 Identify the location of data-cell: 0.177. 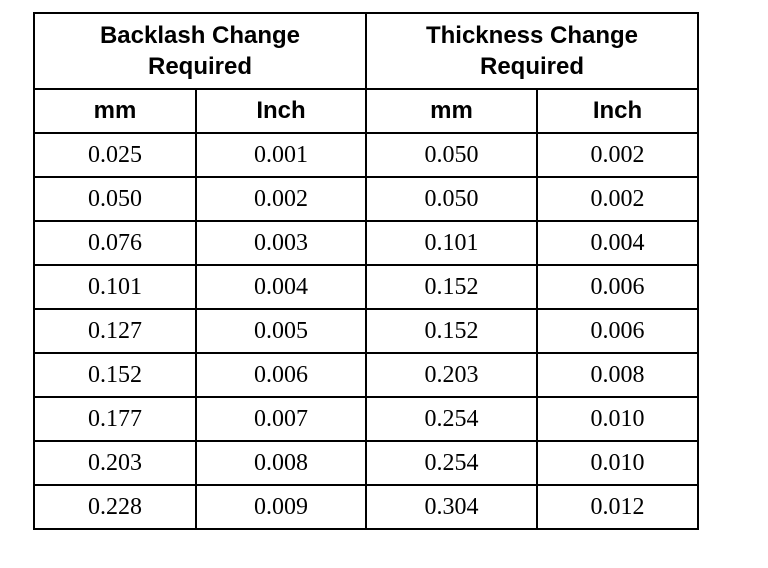
(115, 419).